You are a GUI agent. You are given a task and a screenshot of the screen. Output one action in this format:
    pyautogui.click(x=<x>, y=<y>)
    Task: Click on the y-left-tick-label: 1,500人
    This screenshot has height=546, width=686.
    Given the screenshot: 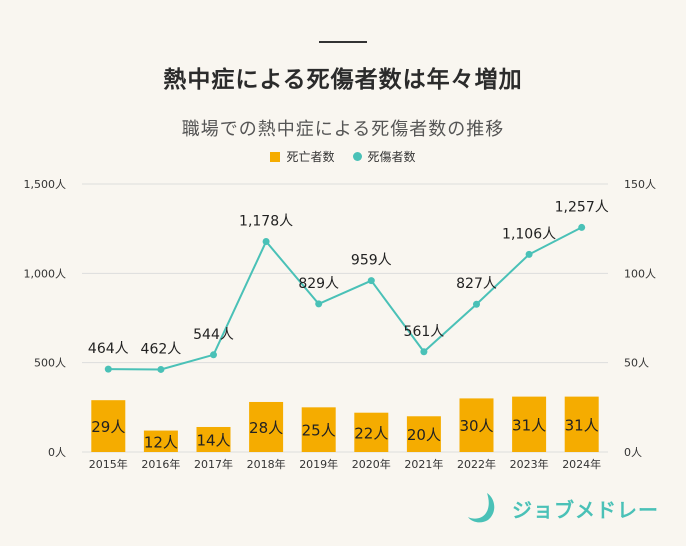 What is the action you would take?
    pyautogui.click(x=45, y=184)
    